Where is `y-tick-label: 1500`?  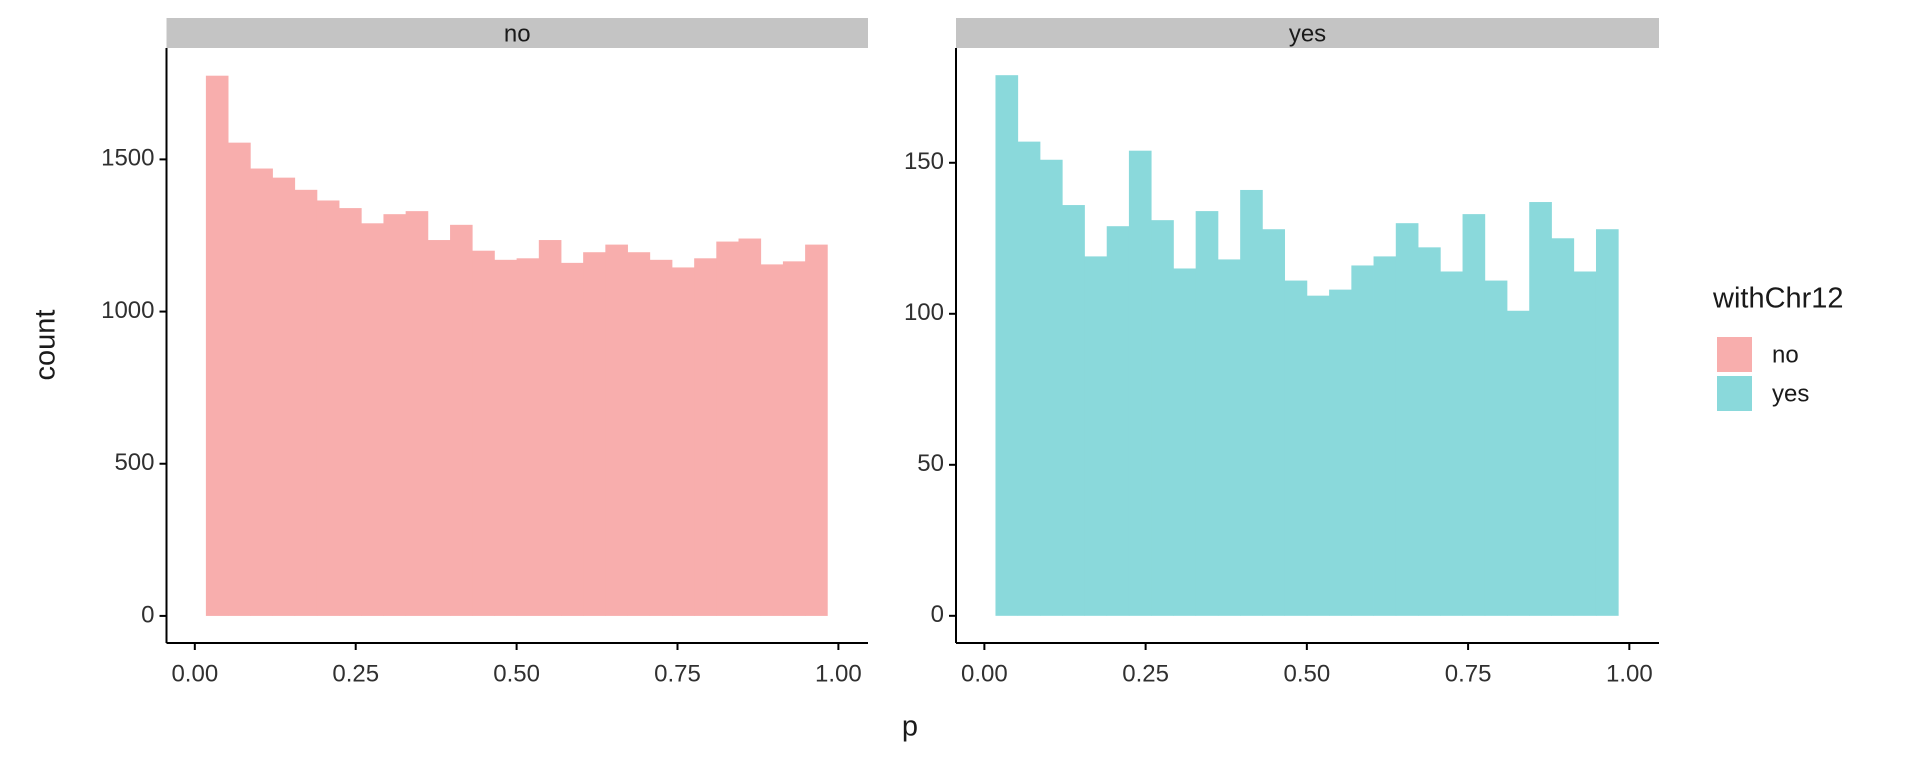 y-tick-label: 1500 is located at coordinates (127, 158).